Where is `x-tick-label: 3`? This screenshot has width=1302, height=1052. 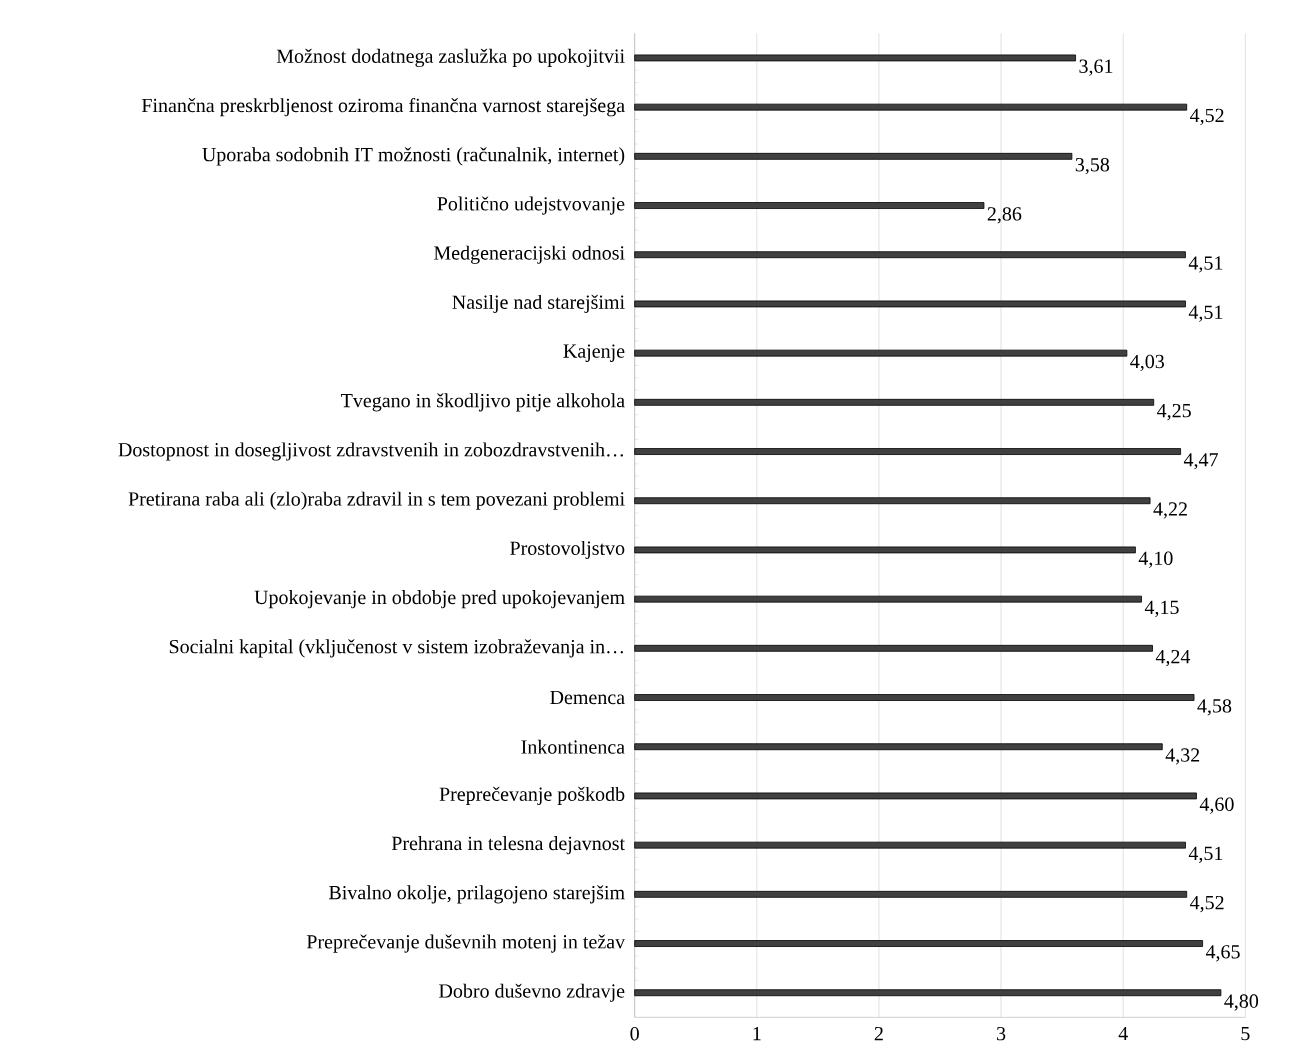
x-tick-label: 3 is located at coordinates (1001, 1033).